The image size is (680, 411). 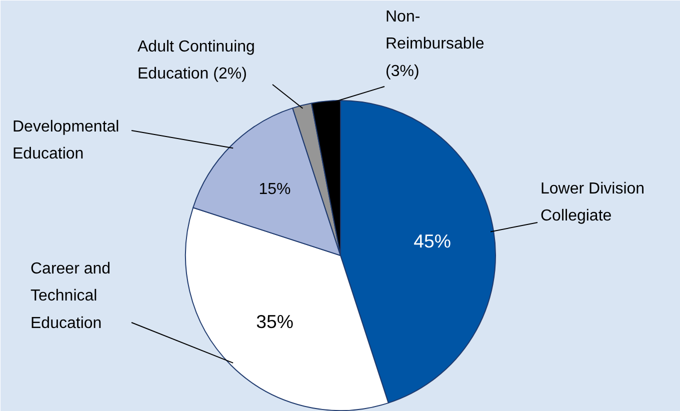 What do you see at coordinates (435, 30) in the screenshot?
I see `slice-label: Non-Reimbursable` at bounding box center [435, 30].